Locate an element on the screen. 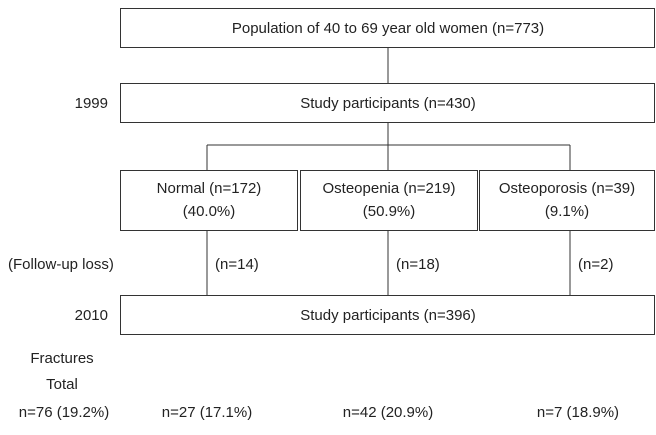  box-label: Osteoporosis (n=39) is located at coordinates (567, 188).